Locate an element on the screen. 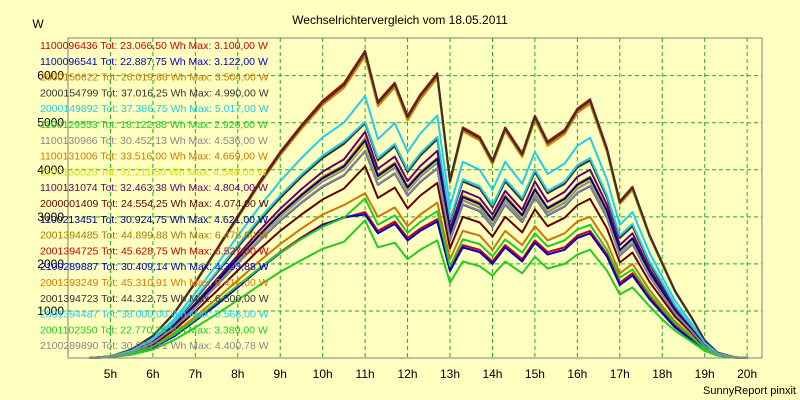 Image resolution: width=800 pixels, height=400 pixels. x-tick-label: 6h is located at coordinates (152, 374).